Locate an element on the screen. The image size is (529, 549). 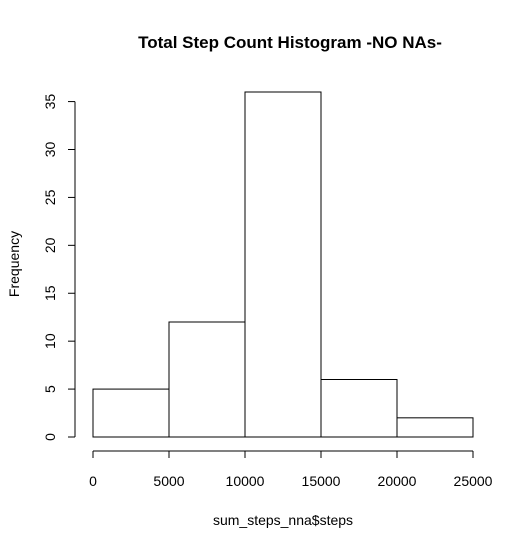
x-tick-label-2: 10000 is located at coordinates (245, 481).